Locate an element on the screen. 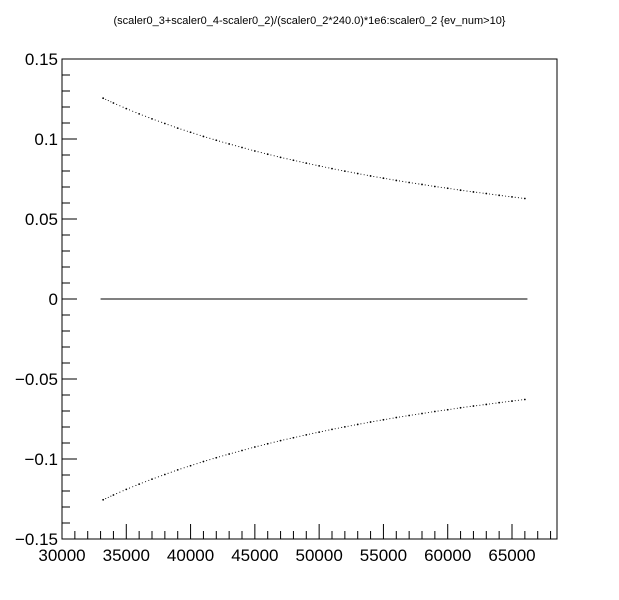 Image resolution: width=619 pixels, height=600 pixels. y-tick-label: 0.1 is located at coordinates (46, 139).